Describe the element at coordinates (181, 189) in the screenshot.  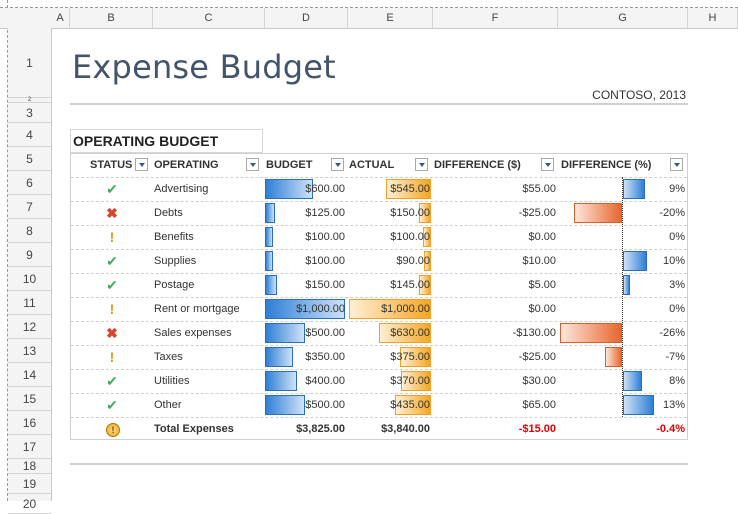
I see `operating-item-name: Advertising` at that location.